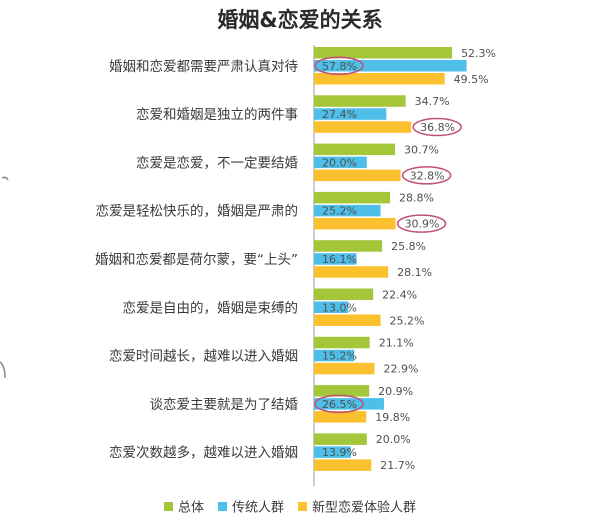 The image size is (600, 529). I want to click on category-label: 恋爱是轻松快乐的，婚姻是严肃的, so click(197, 211).